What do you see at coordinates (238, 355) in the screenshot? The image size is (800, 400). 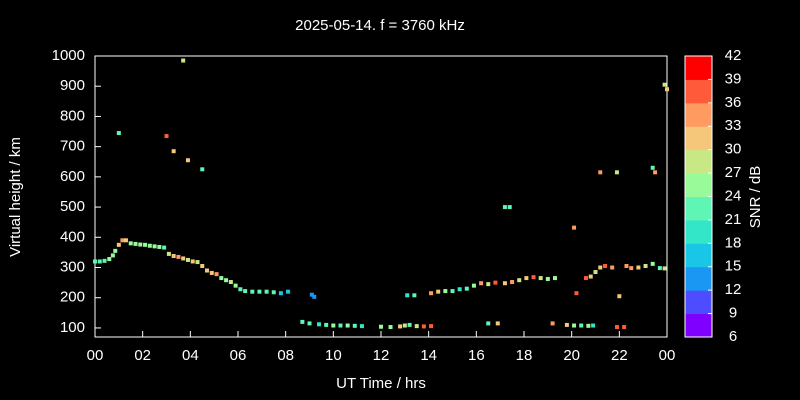 I see `x-tick-label: 06` at bounding box center [238, 355].